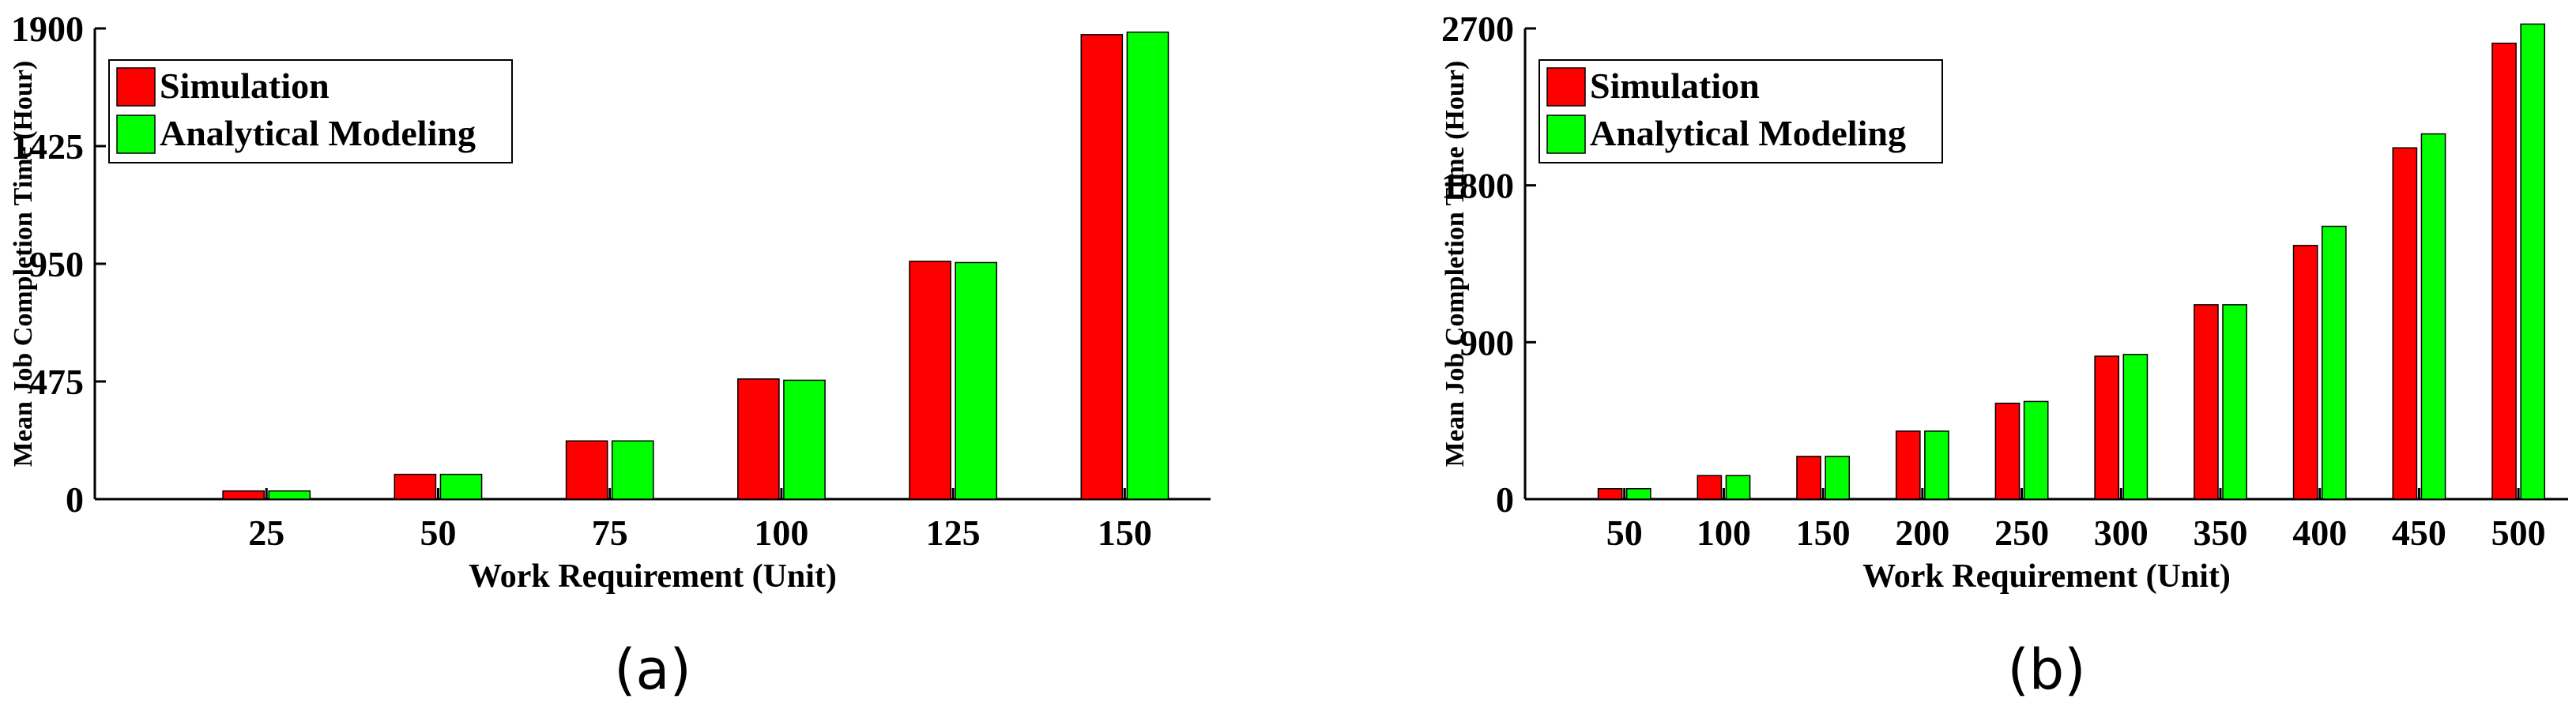 The width and height of the screenshot is (2576, 725). What do you see at coordinates (610, 533) in the screenshot?
I see `x-tick-label: 75` at bounding box center [610, 533].